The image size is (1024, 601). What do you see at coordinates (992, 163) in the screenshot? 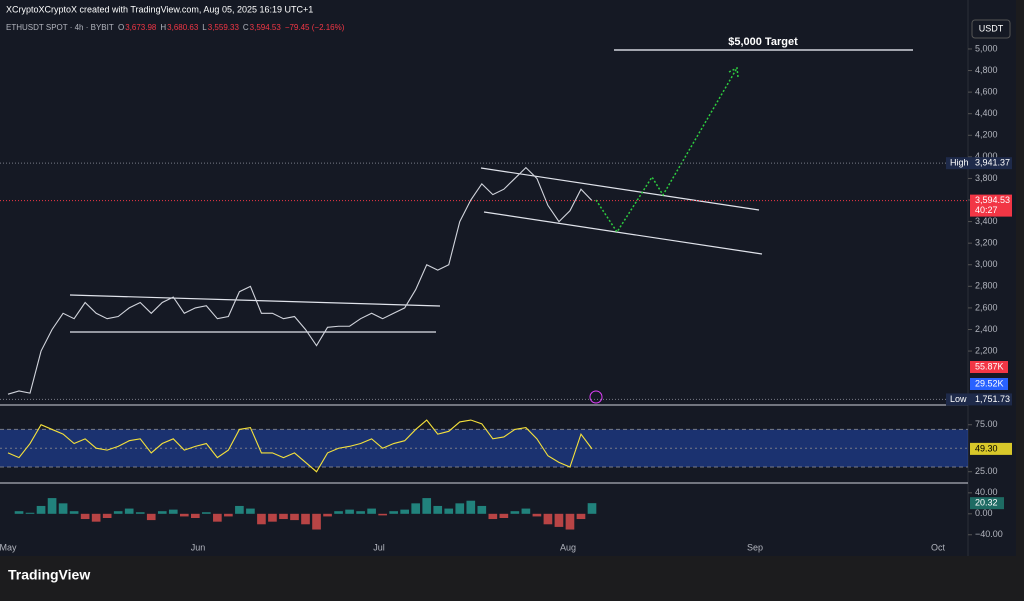
I see `marker-label: 3,941.37` at bounding box center [992, 163].